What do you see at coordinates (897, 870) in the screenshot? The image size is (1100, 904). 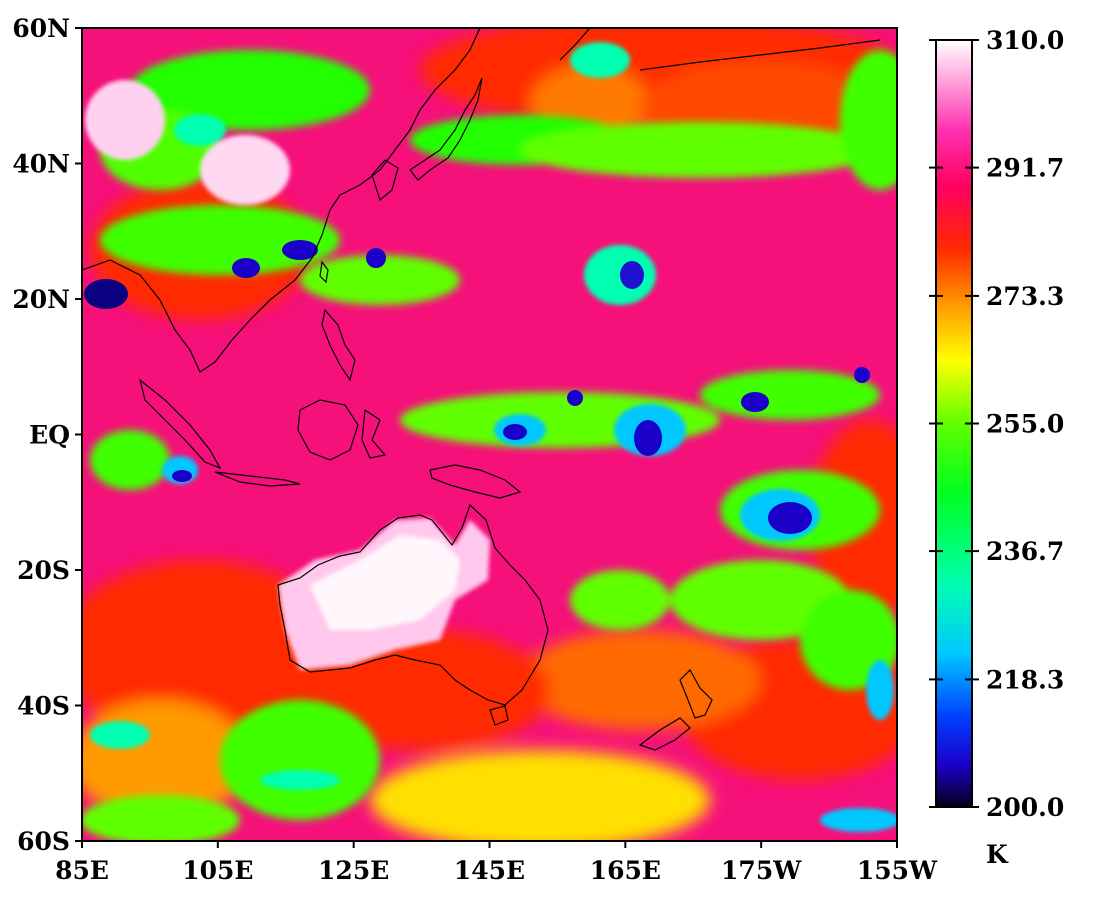 I see `x-tick-label: 155W` at bounding box center [897, 870].